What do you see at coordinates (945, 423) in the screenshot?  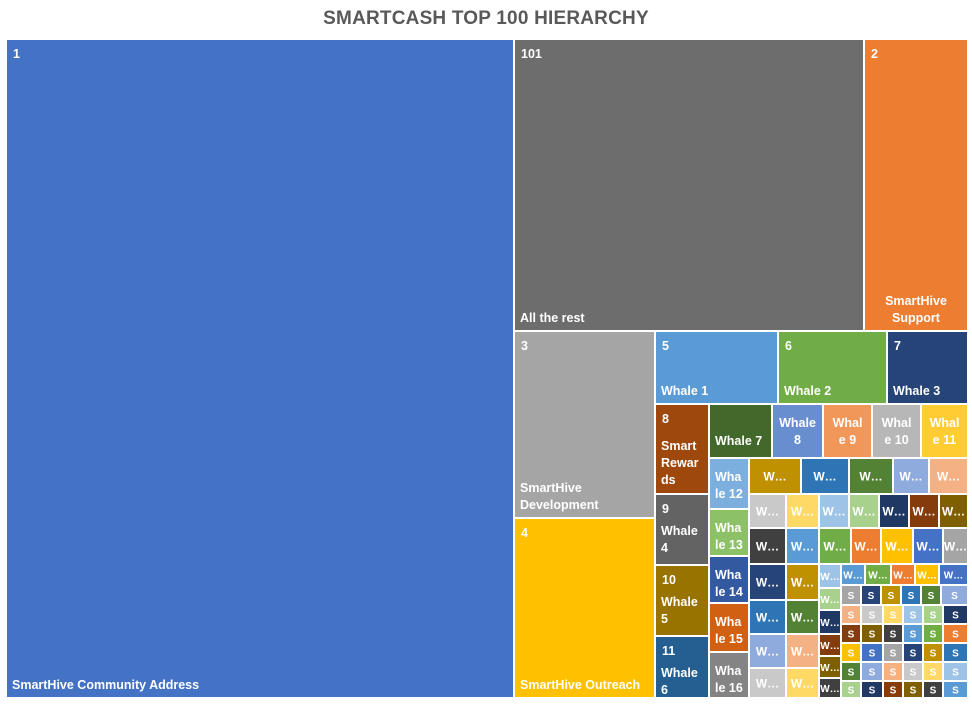 I see `tile-name-label: Whal` at bounding box center [945, 423].